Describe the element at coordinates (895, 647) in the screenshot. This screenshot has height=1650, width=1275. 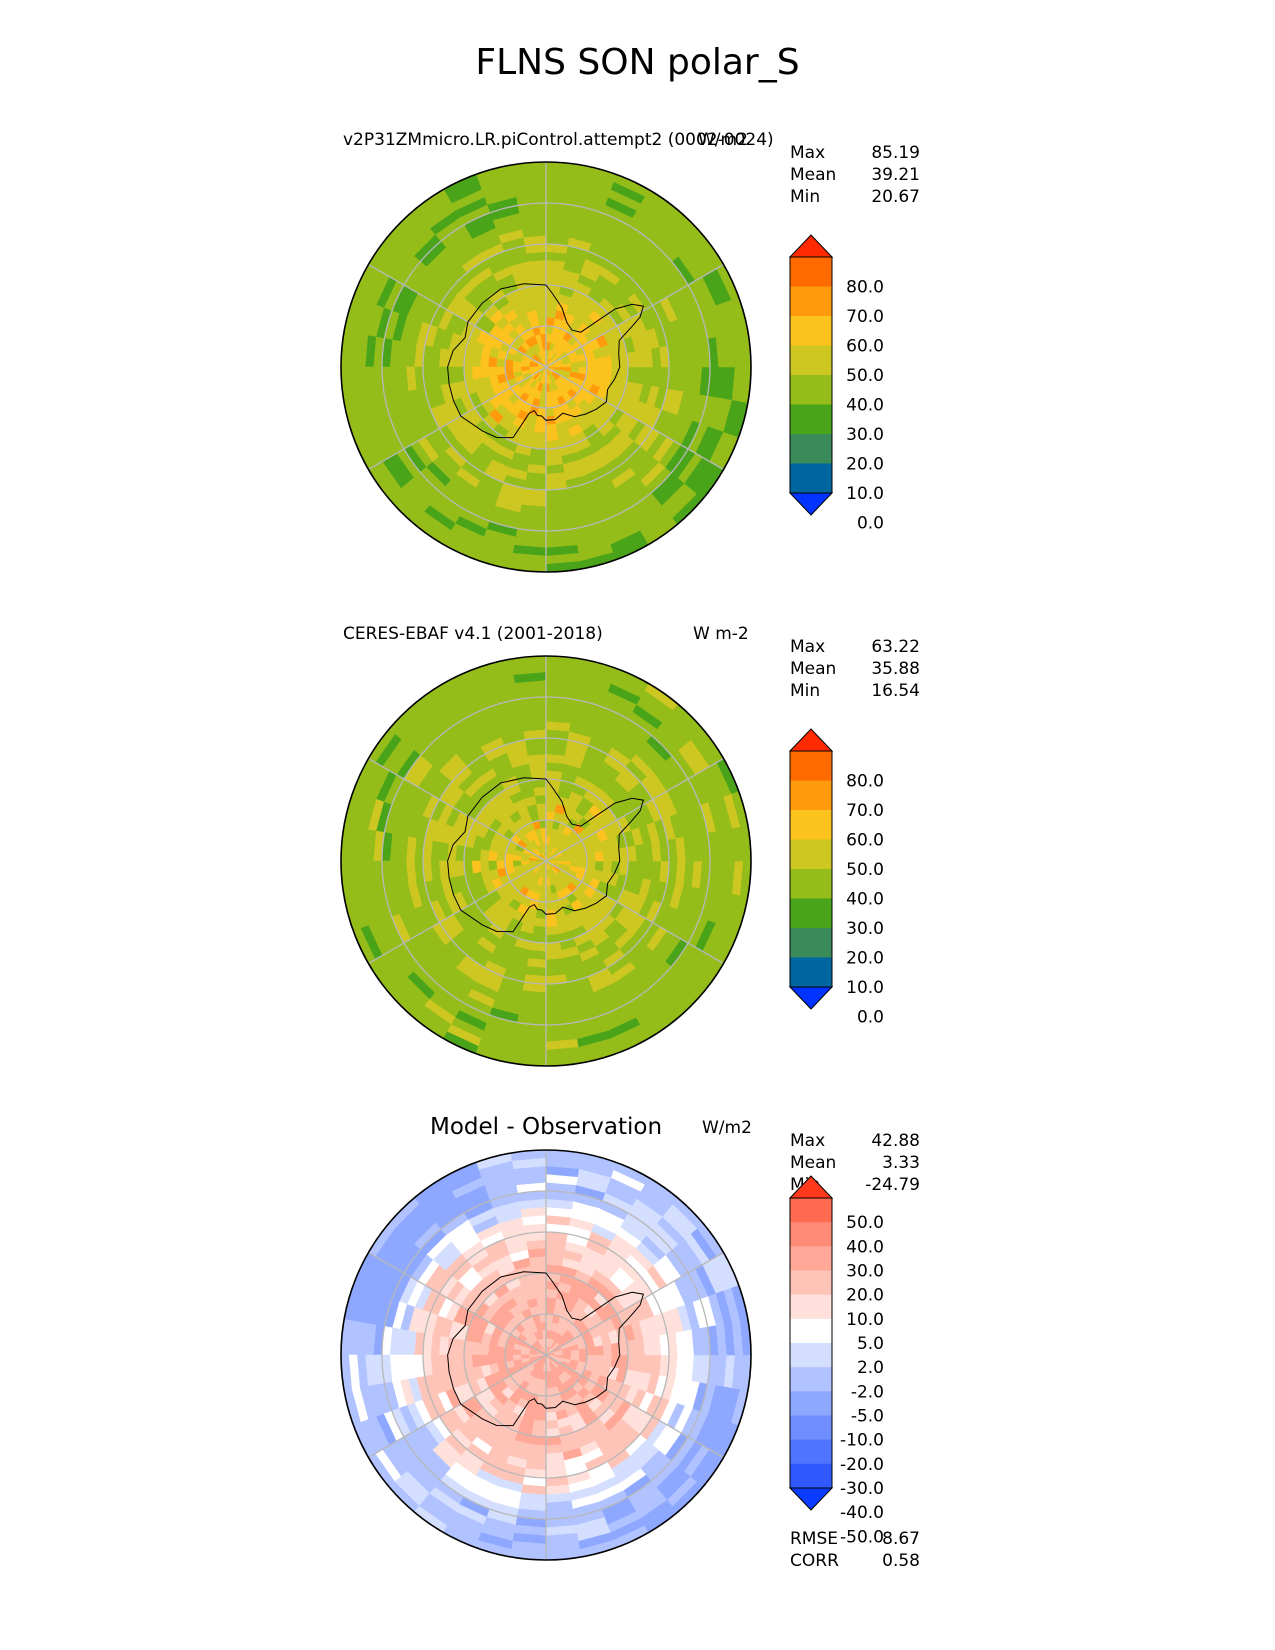
I see `stat-value: 63.22` at that location.